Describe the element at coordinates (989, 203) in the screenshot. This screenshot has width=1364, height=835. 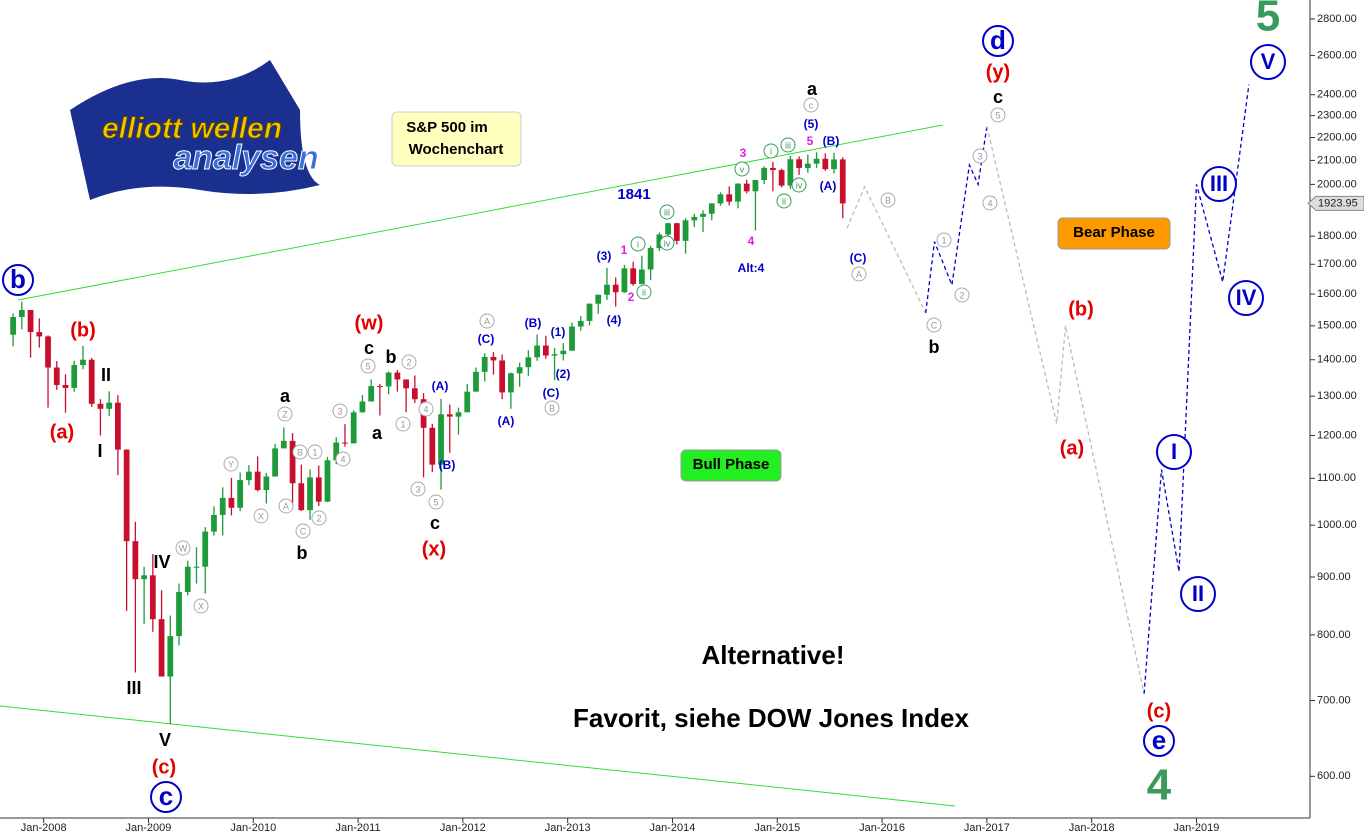
I see `wave-label: 4` at that location.